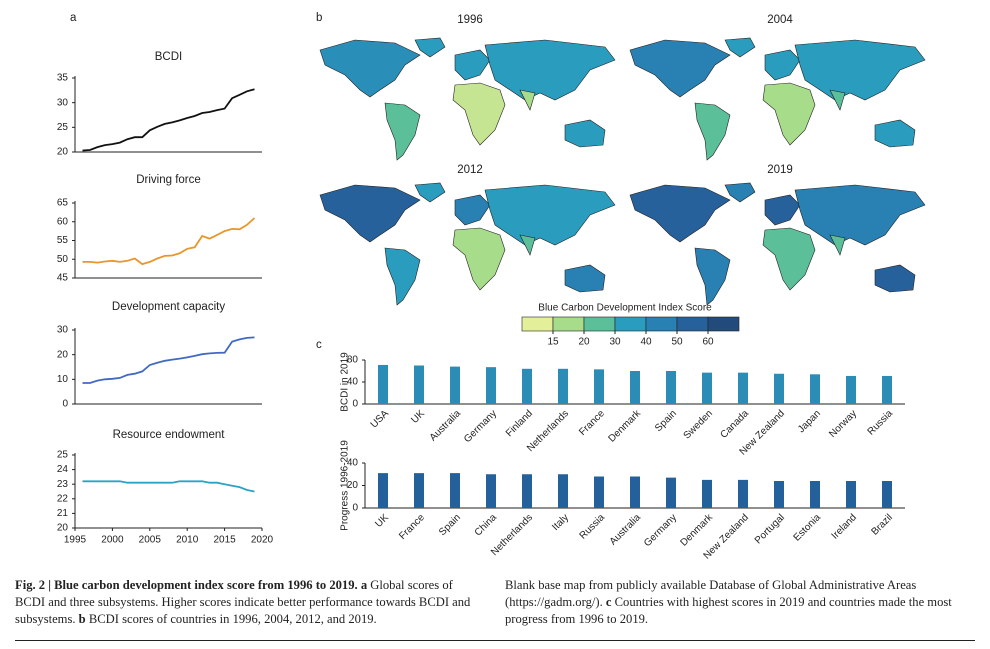 Image resolution: width=990 pixels, height=649 pixels. Describe the element at coordinates (63, 498) in the screenshot. I see `y-tick-label: 22` at that location.